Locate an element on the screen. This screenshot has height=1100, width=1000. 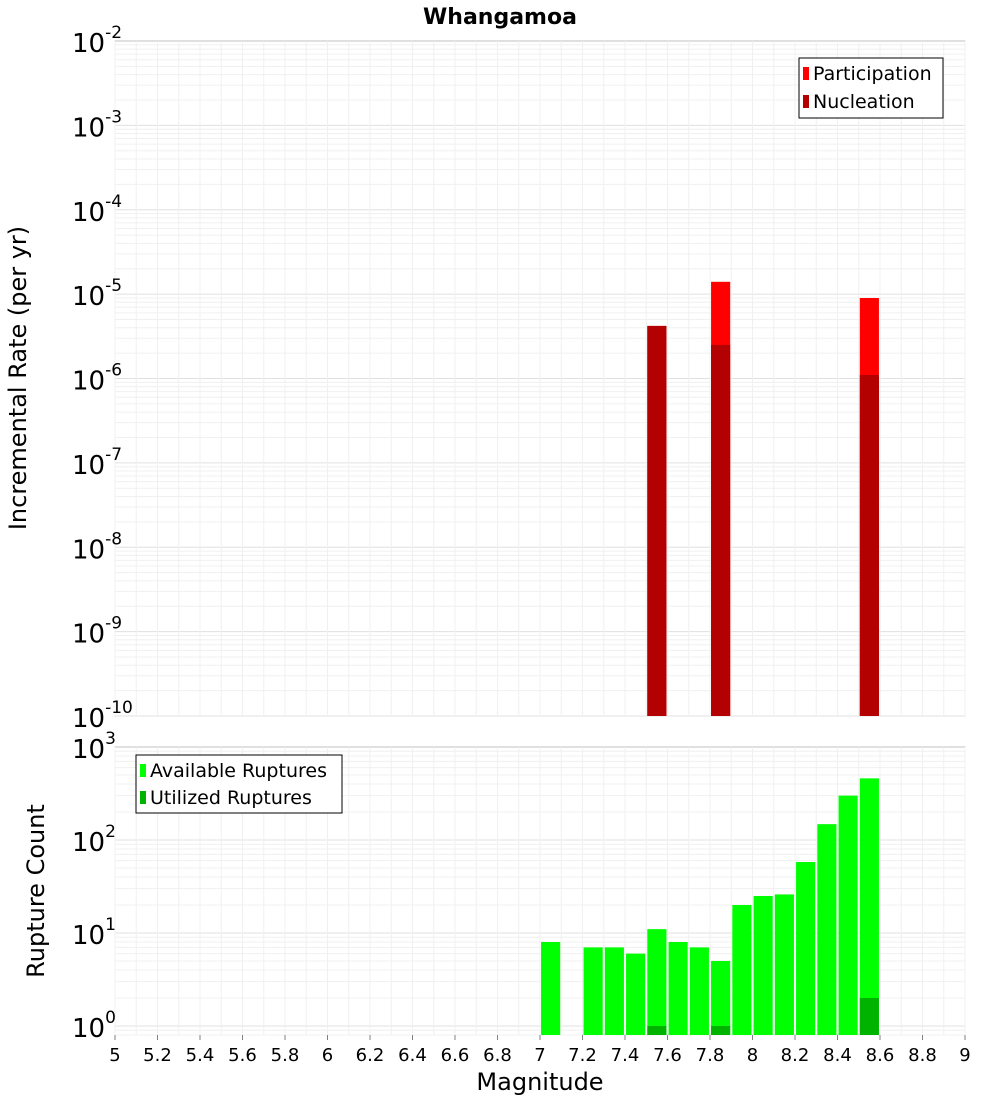
available-legend-swatch is located at coordinates (143, 770).